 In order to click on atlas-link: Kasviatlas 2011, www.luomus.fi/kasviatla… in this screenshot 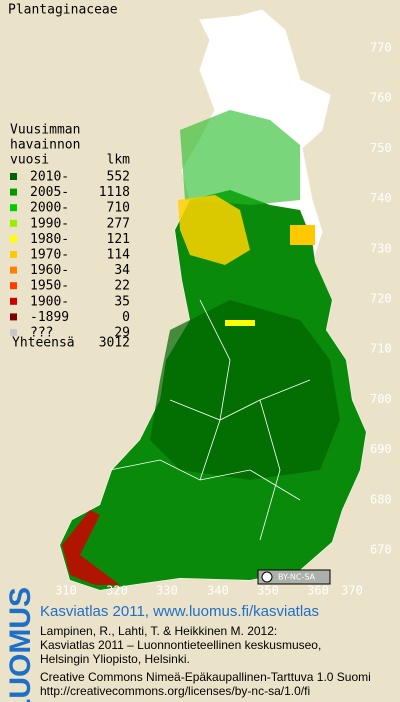, I will do `click(179, 611)`.